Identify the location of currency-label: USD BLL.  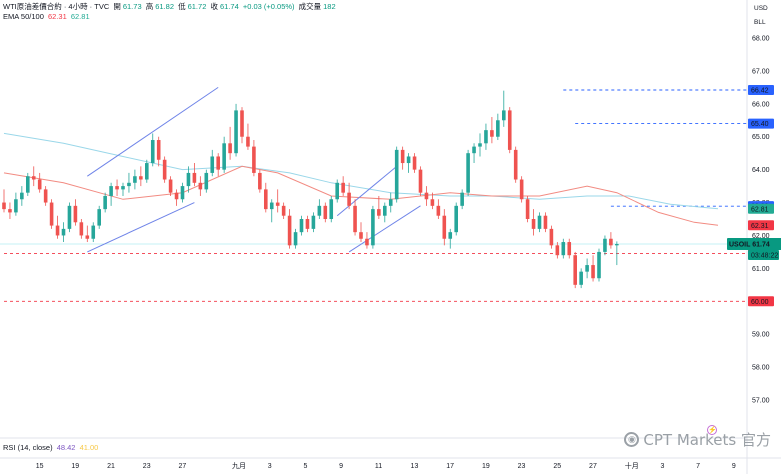
(761, 16).